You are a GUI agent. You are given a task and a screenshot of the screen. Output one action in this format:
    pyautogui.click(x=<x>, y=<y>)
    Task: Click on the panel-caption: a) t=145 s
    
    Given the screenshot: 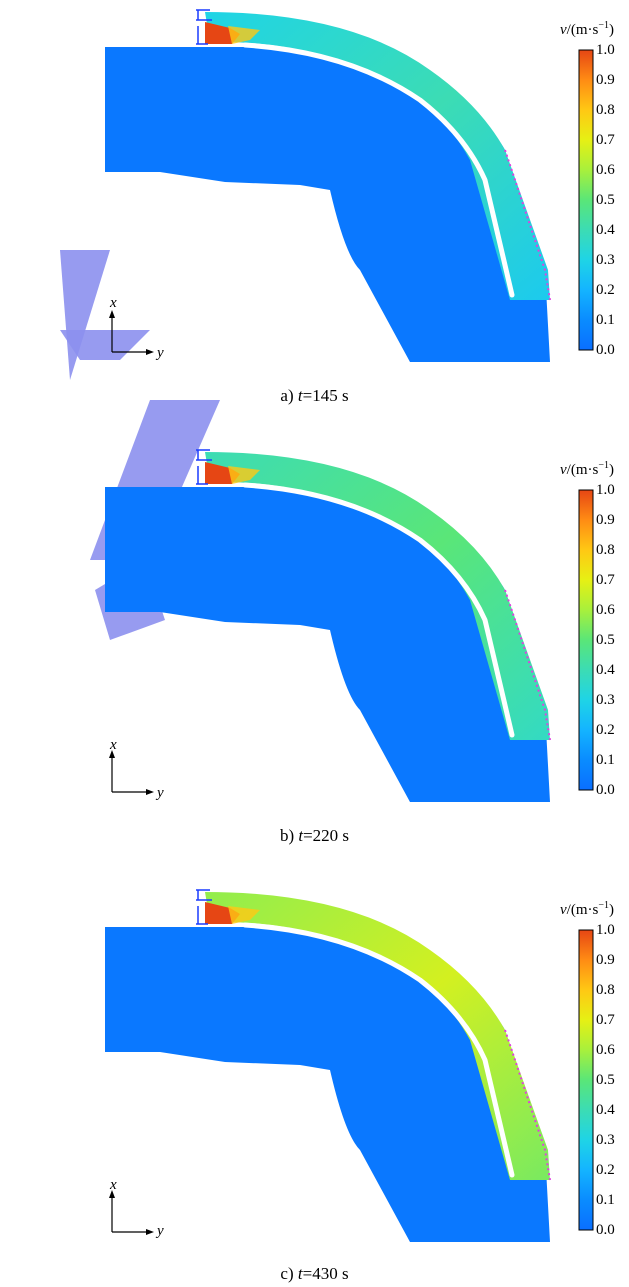 What is the action you would take?
    pyautogui.click(x=314, y=395)
    